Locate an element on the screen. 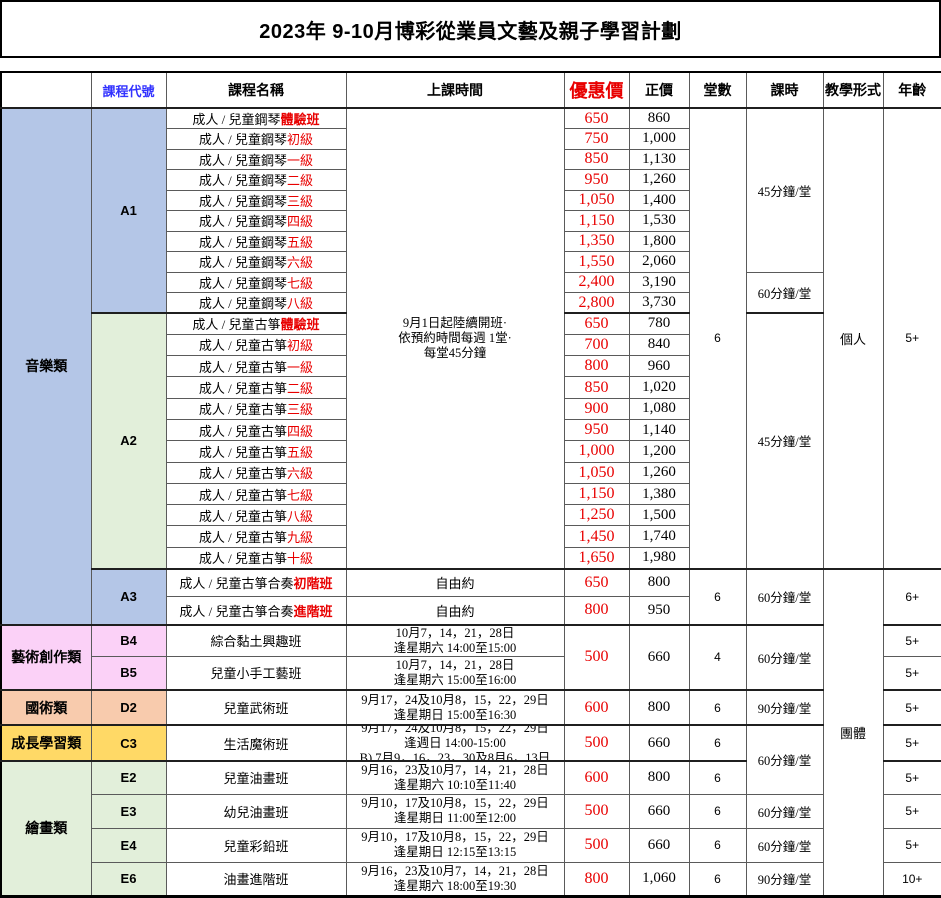  discount-price-cell: 1,450 is located at coordinates (596, 536).